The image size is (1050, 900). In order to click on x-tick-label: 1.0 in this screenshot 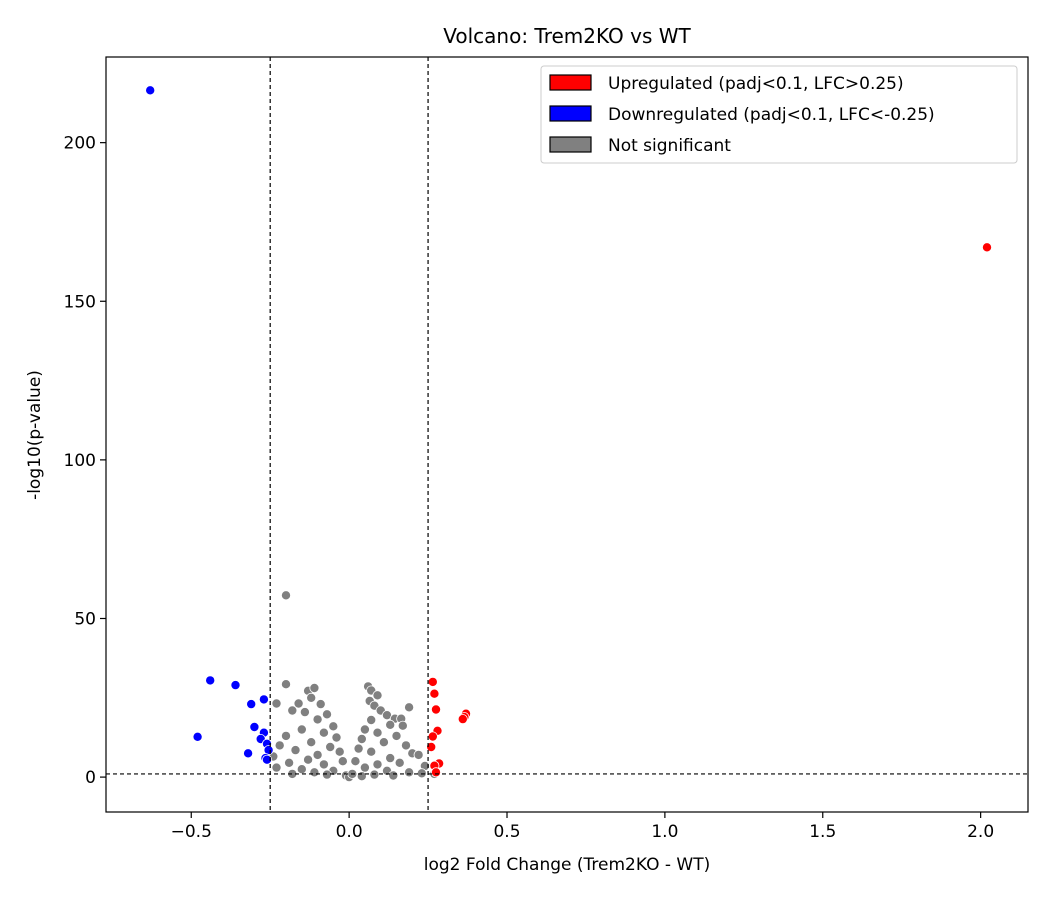, I will do `click(664, 832)`.